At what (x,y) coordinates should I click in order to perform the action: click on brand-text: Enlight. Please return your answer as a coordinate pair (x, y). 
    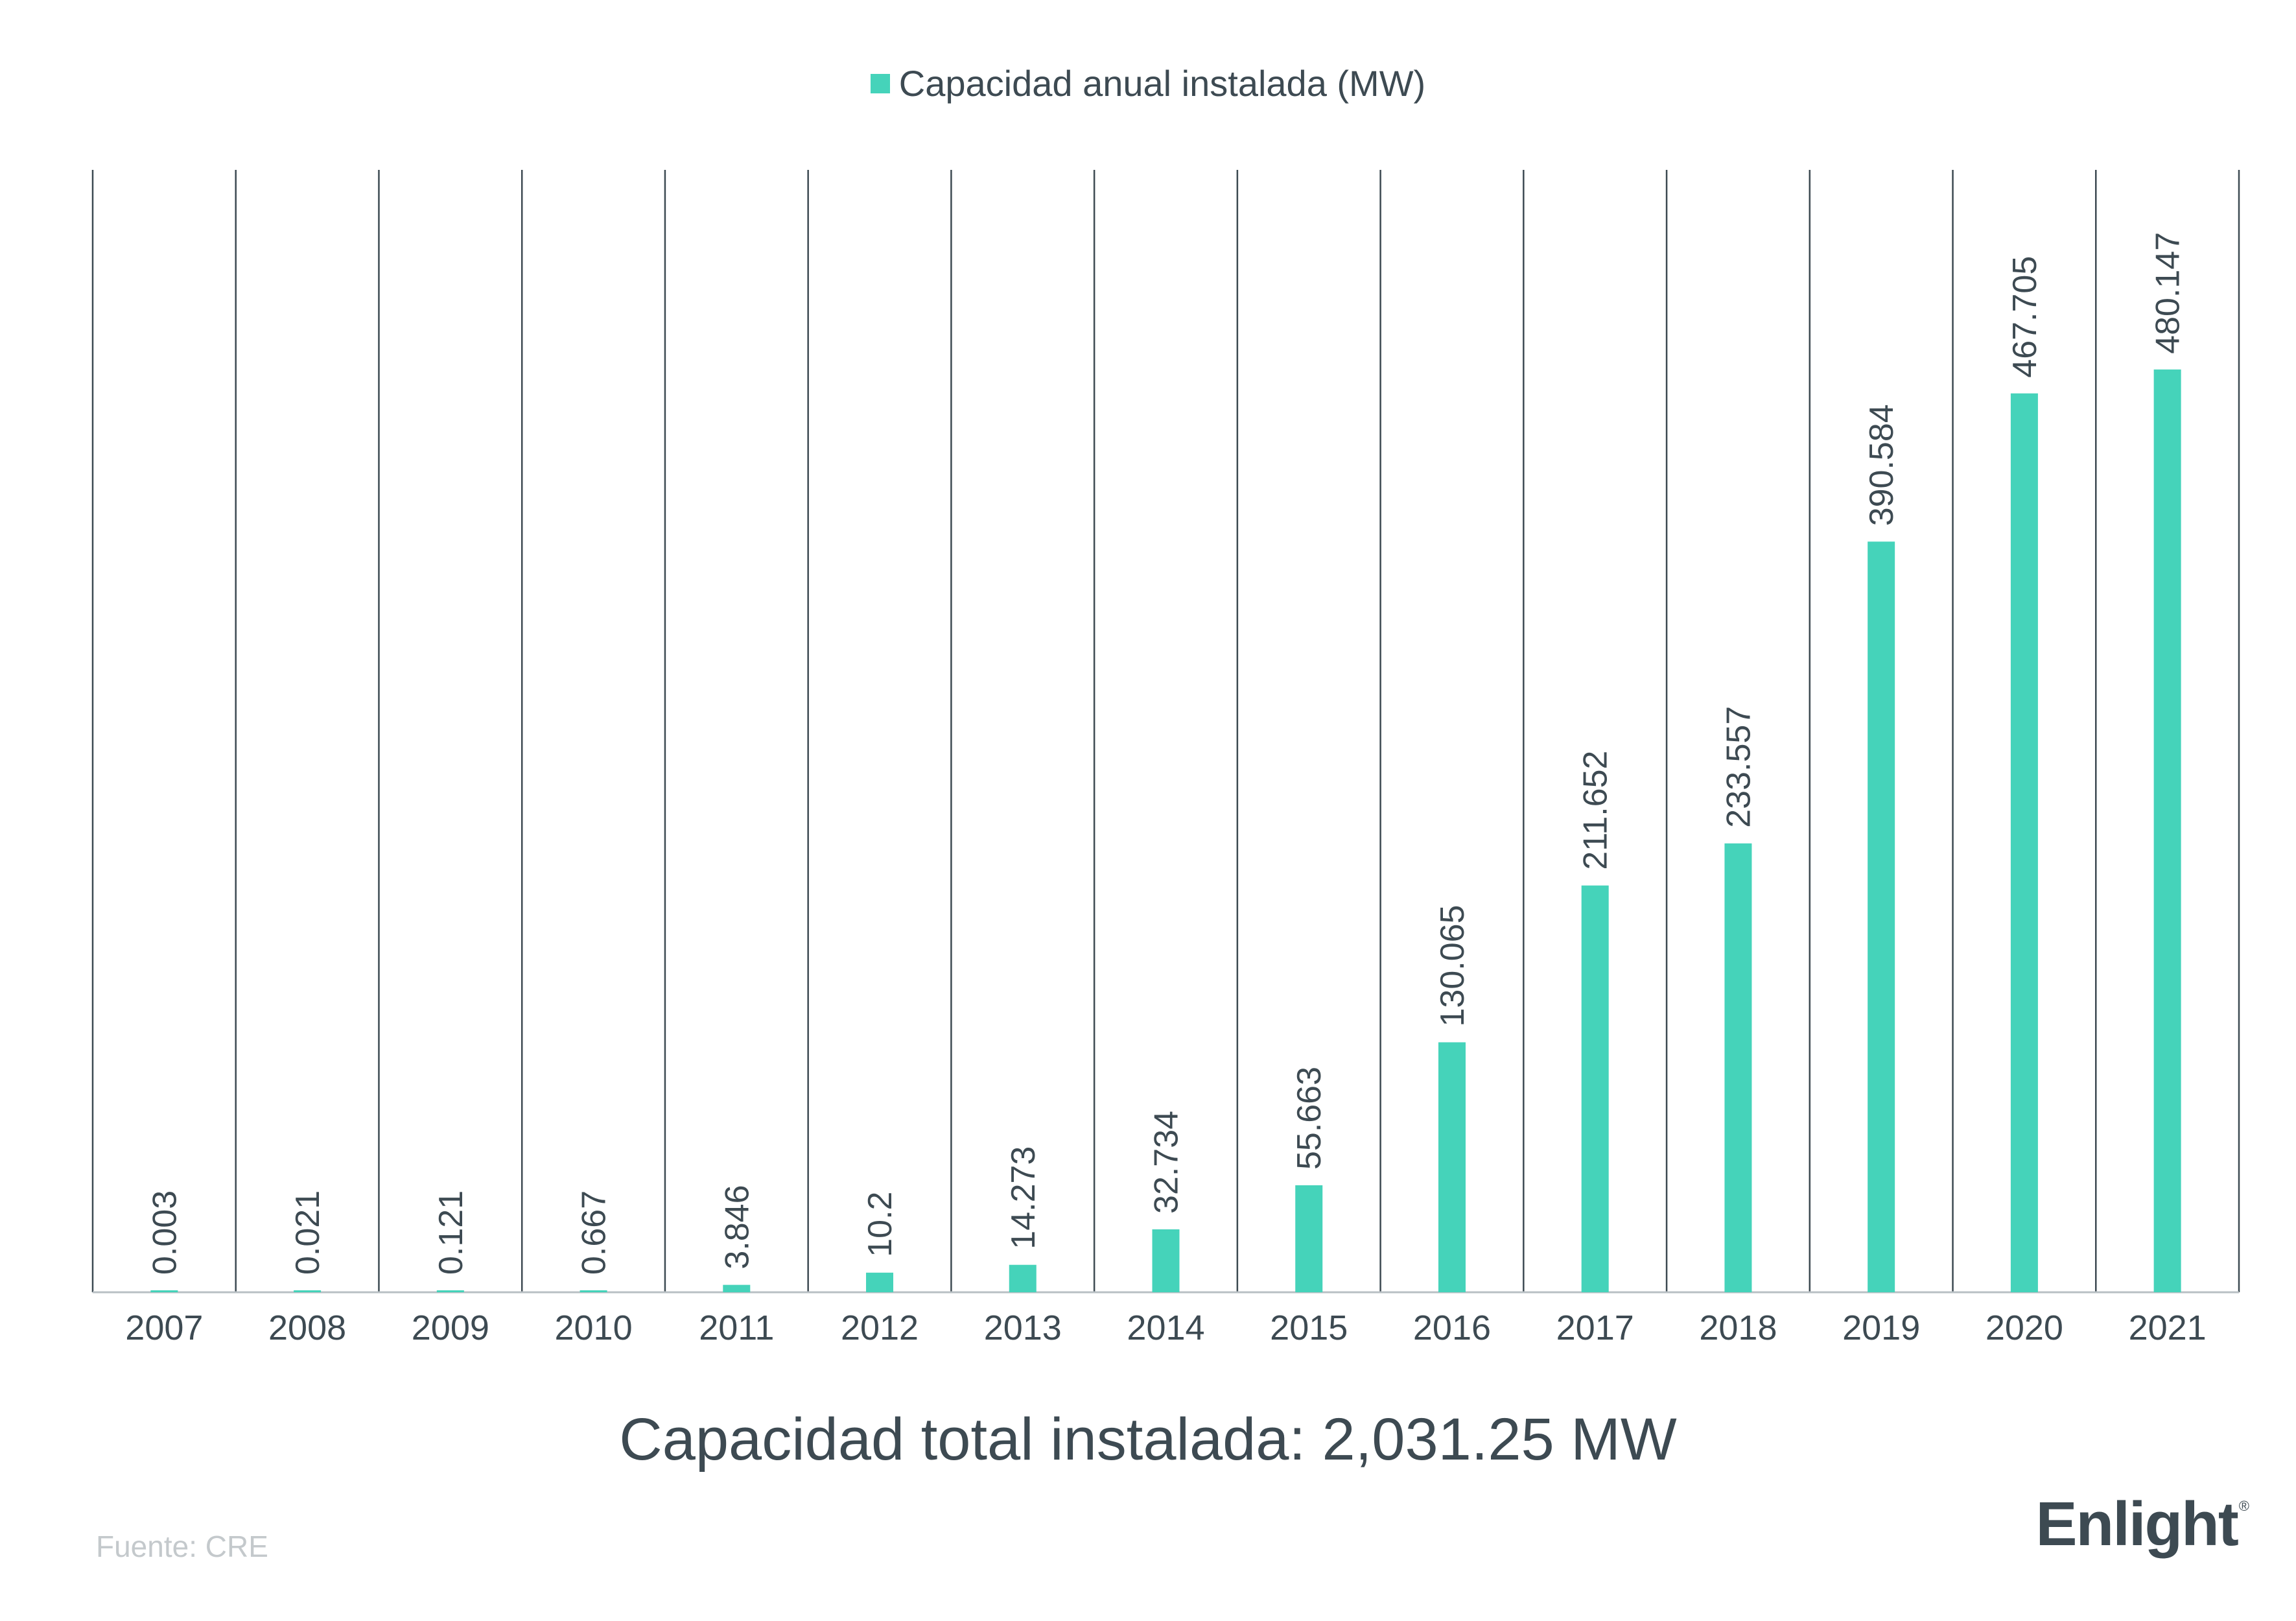
    Looking at the image, I should click on (2137, 1524).